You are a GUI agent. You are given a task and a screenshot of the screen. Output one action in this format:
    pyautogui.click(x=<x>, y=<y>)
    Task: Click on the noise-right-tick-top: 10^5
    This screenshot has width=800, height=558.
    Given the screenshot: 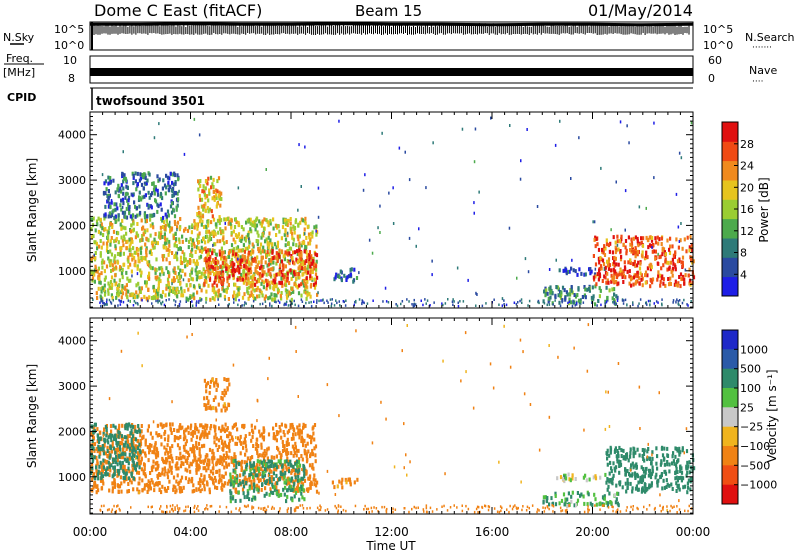 What is the action you would take?
    pyautogui.click(x=718, y=29)
    